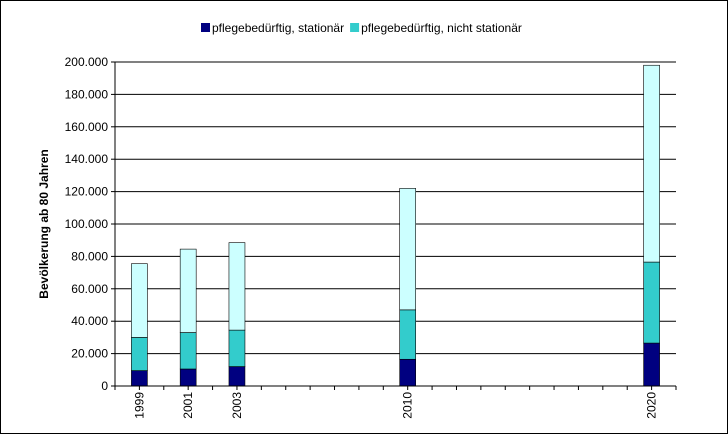 The image size is (728, 434). Describe the element at coordinates (188, 290) in the screenshot. I see `bar-segment-rest-2001` at that location.